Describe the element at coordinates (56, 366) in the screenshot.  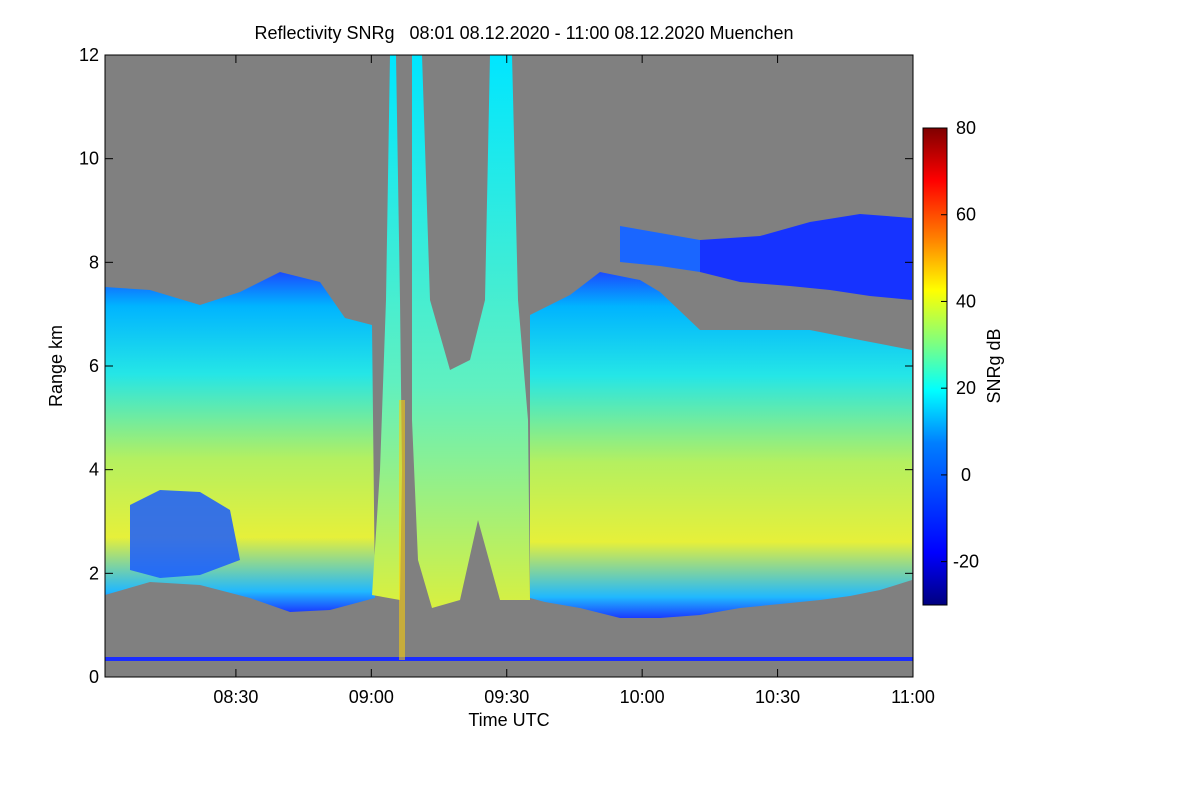
I see `y-axis-label: Range km` at that location.